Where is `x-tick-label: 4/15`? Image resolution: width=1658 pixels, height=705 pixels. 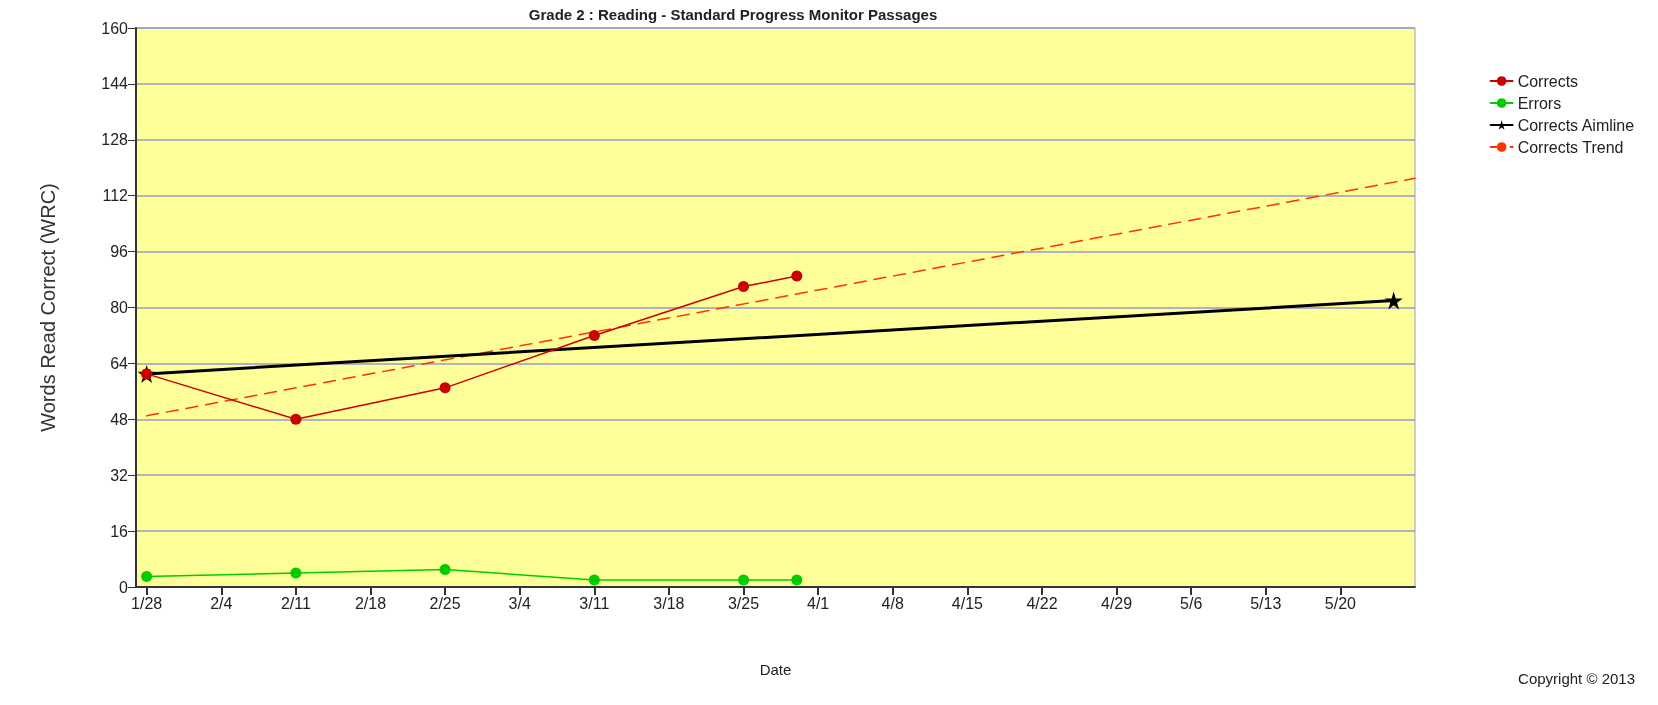 x-tick-label: 4/15 is located at coordinates (967, 603).